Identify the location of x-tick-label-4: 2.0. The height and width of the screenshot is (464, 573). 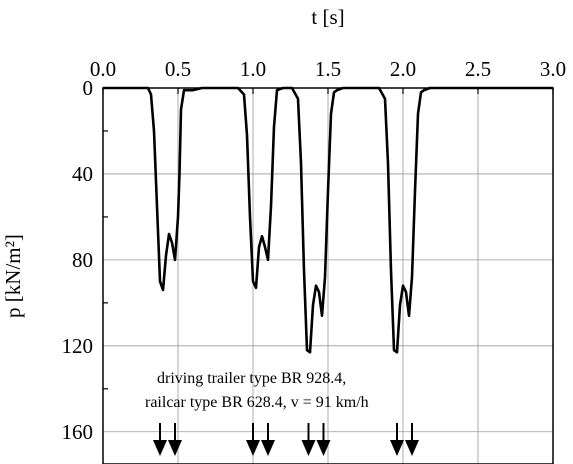
(403, 69).